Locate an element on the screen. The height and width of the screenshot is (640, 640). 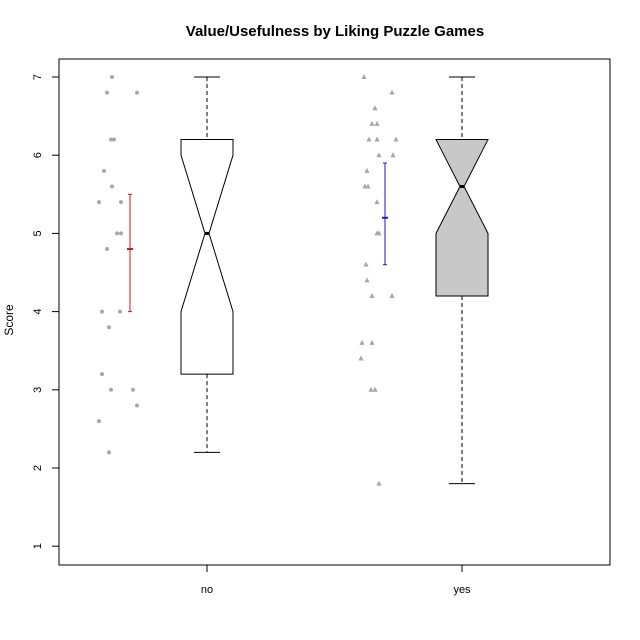
group-yes is located at coordinates (423, 280).